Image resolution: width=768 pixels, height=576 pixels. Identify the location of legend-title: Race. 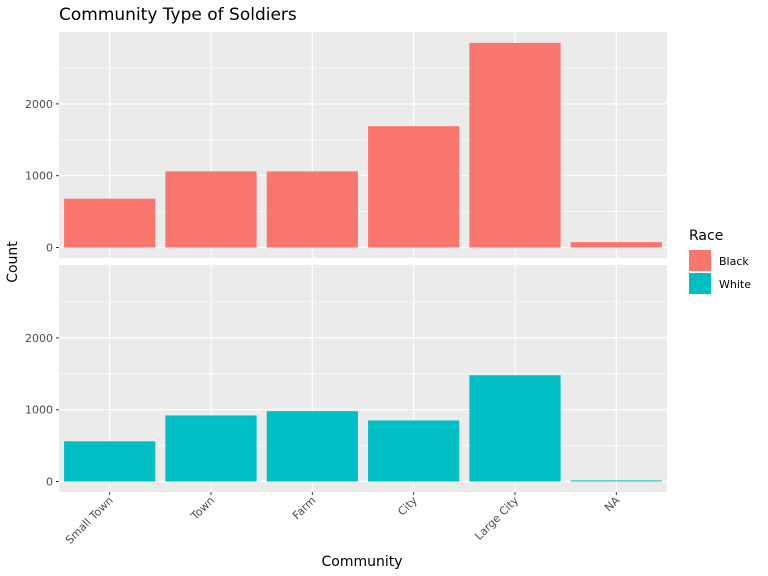
(706, 236).